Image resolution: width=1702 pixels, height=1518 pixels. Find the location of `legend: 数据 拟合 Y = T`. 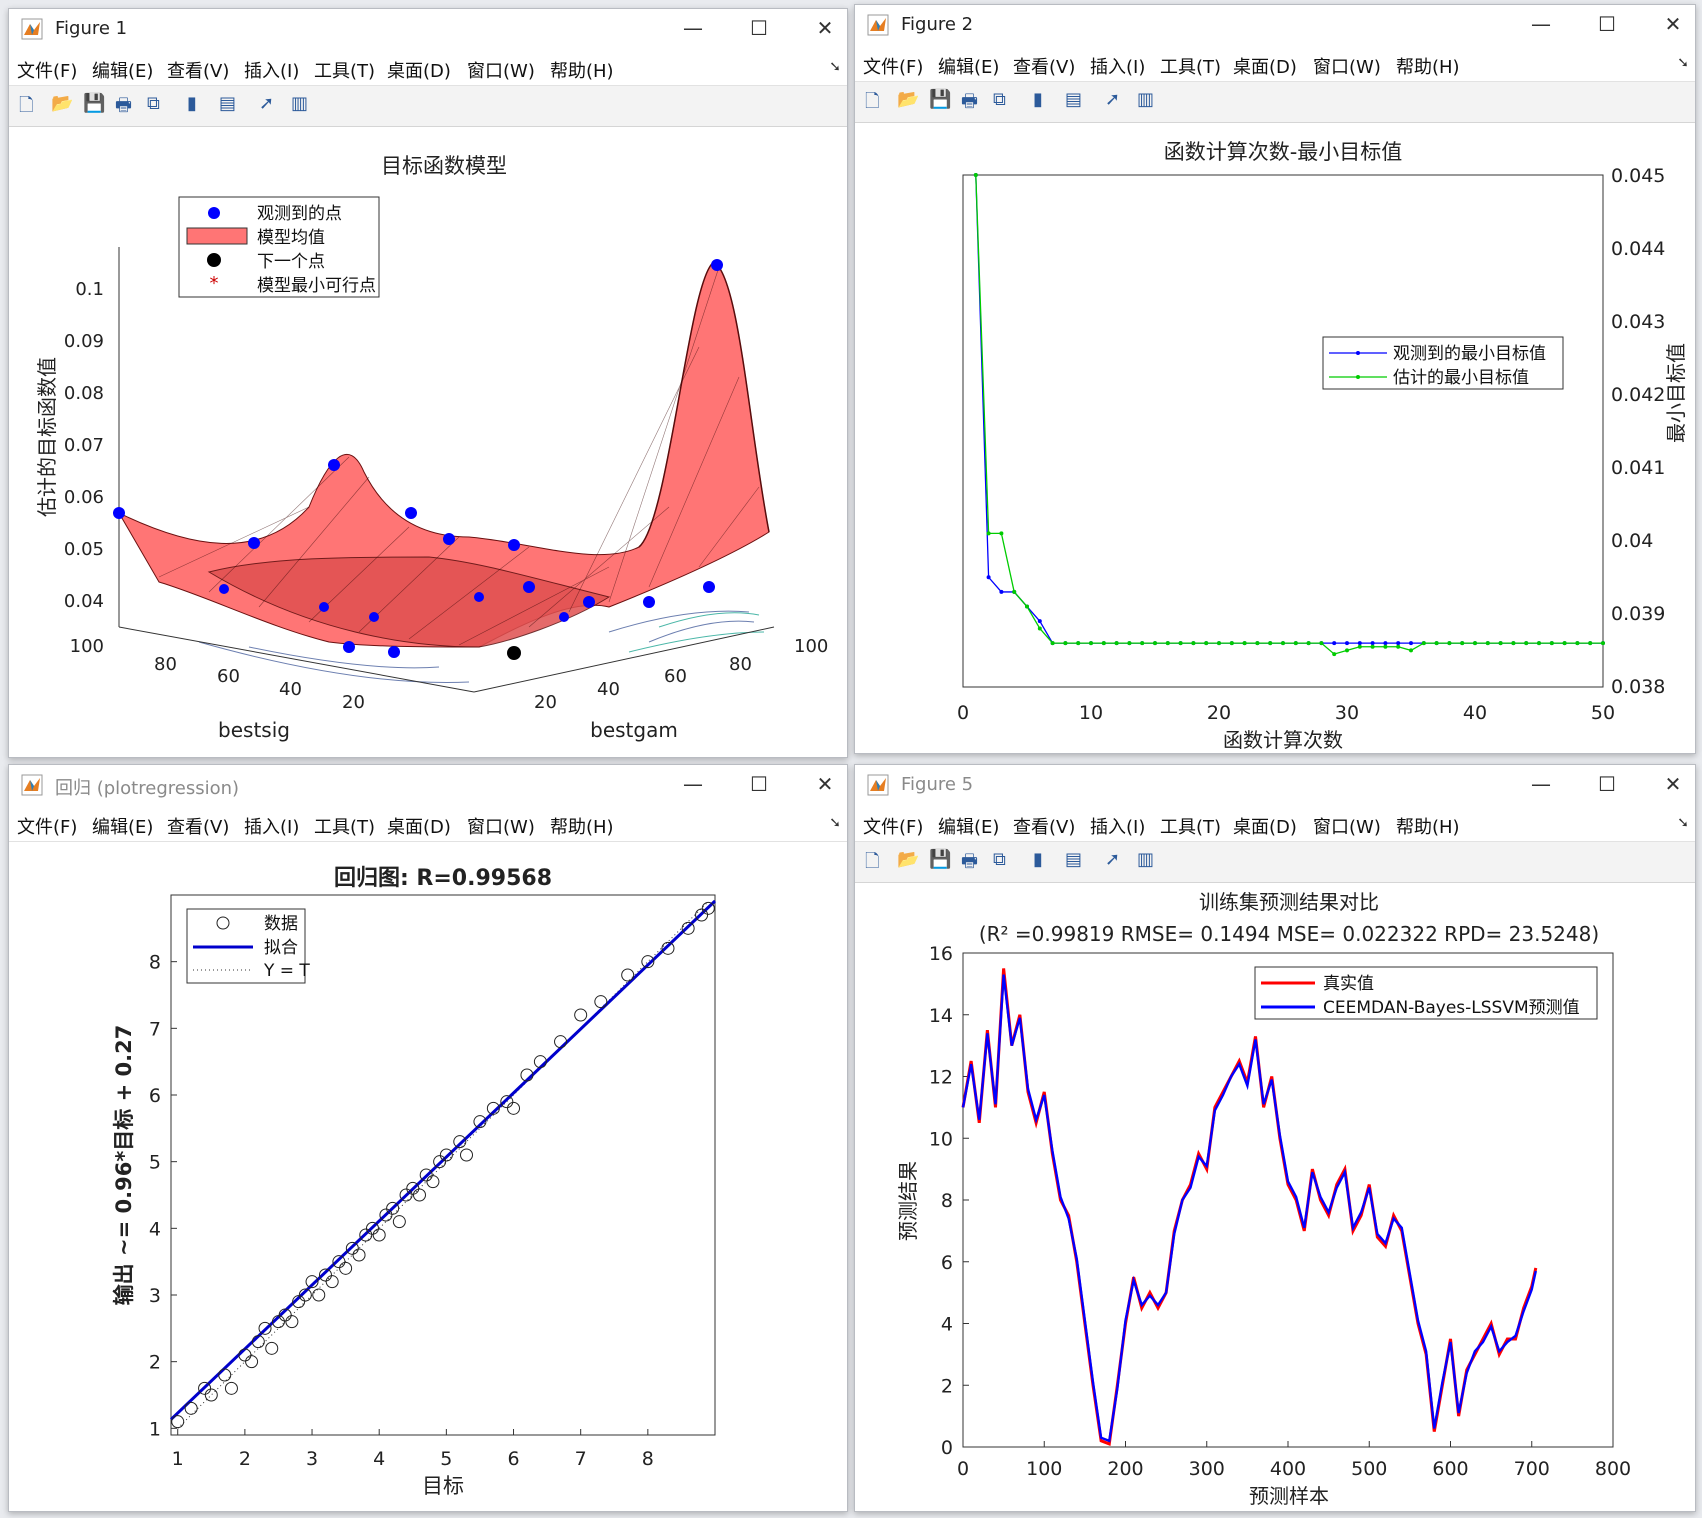

legend: 数据 拟合 Y = T is located at coordinates (248, 946).